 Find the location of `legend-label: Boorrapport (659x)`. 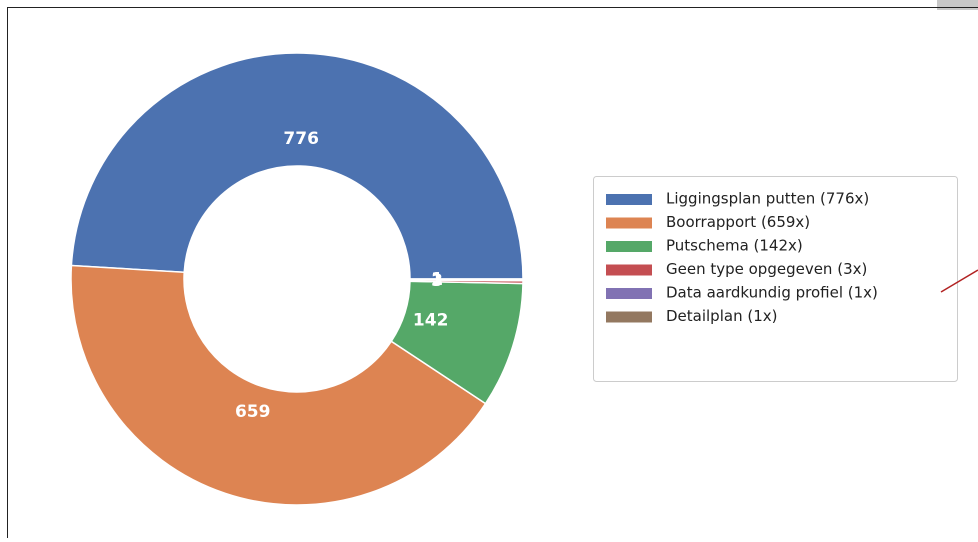

legend-label: Boorrapport (659x) is located at coordinates (738, 222).